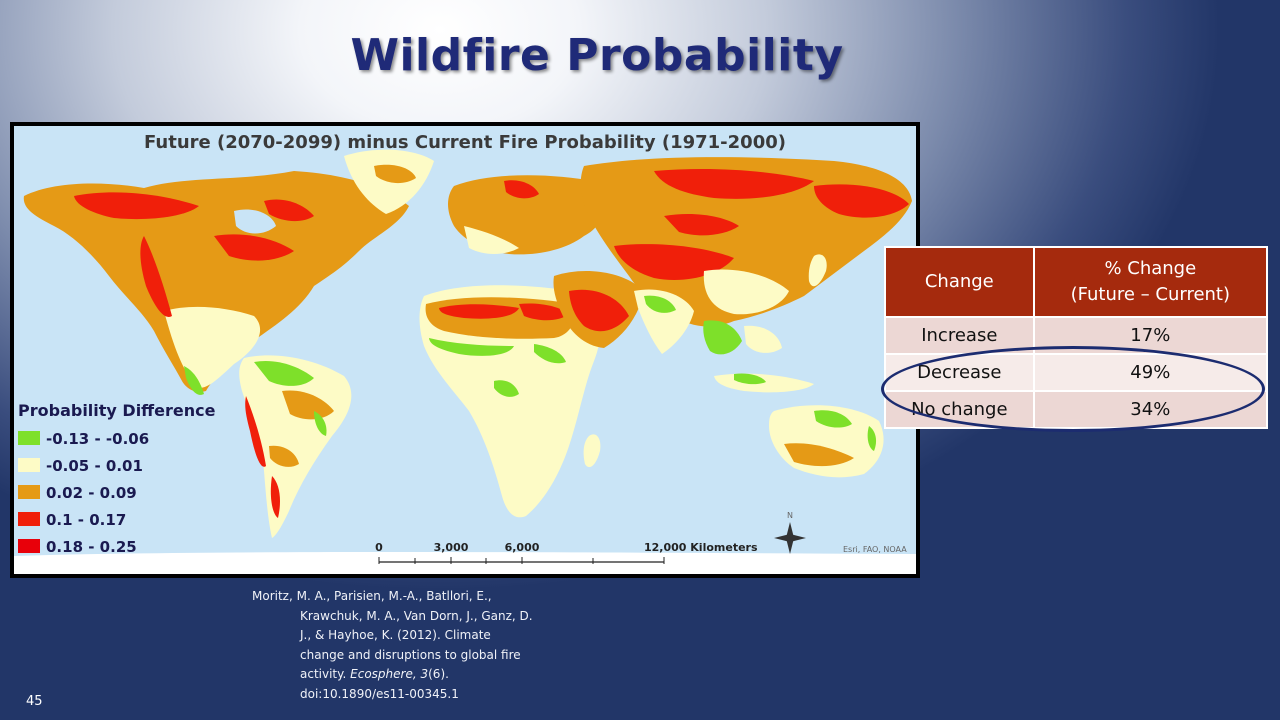 The image size is (1280, 720). I want to click on table-header-row: Change % Change (Future – Current), so click(1076, 282).